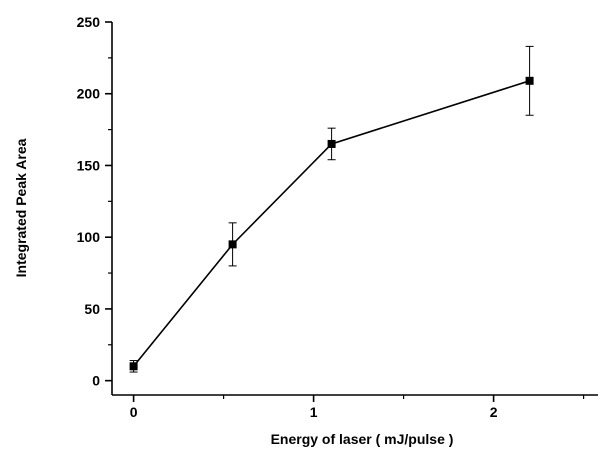  What do you see at coordinates (94, 201) in the screenshot?
I see `y-axis-ticks: 0 50 100 150 200 250` at bounding box center [94, 201].